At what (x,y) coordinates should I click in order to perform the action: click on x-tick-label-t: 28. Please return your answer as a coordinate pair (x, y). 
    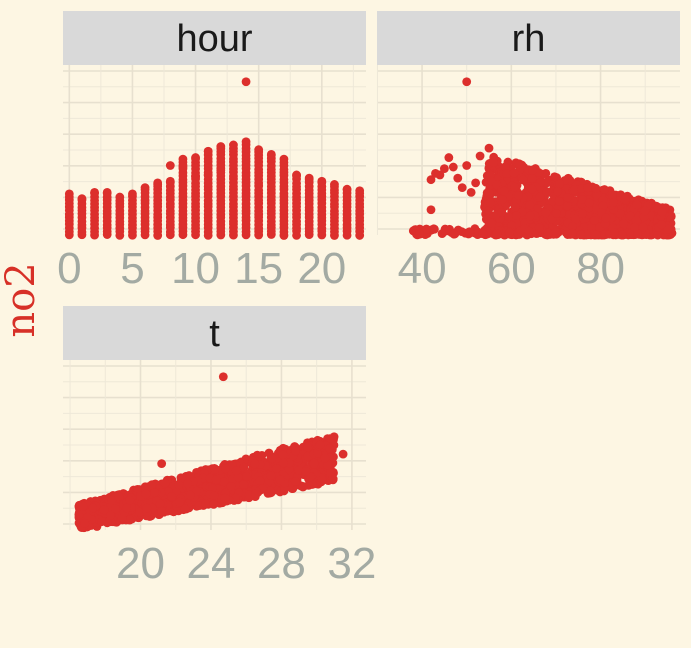
    Looking at the image, I should click on (281, 563).